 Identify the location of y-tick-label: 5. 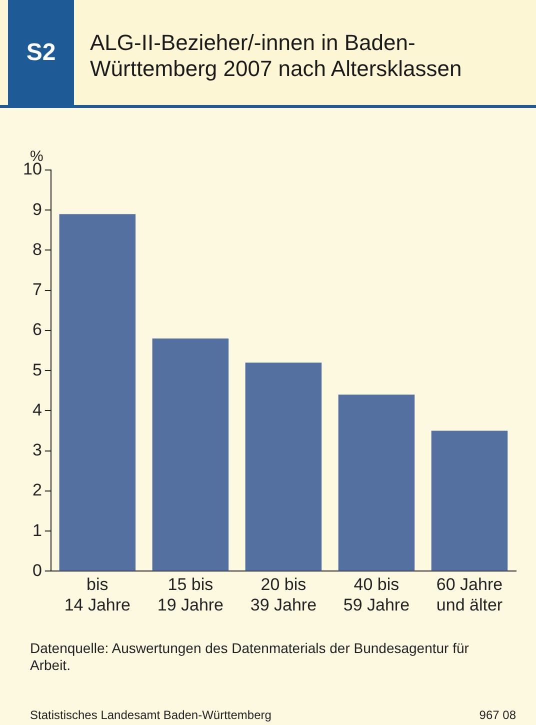
(37, 370).